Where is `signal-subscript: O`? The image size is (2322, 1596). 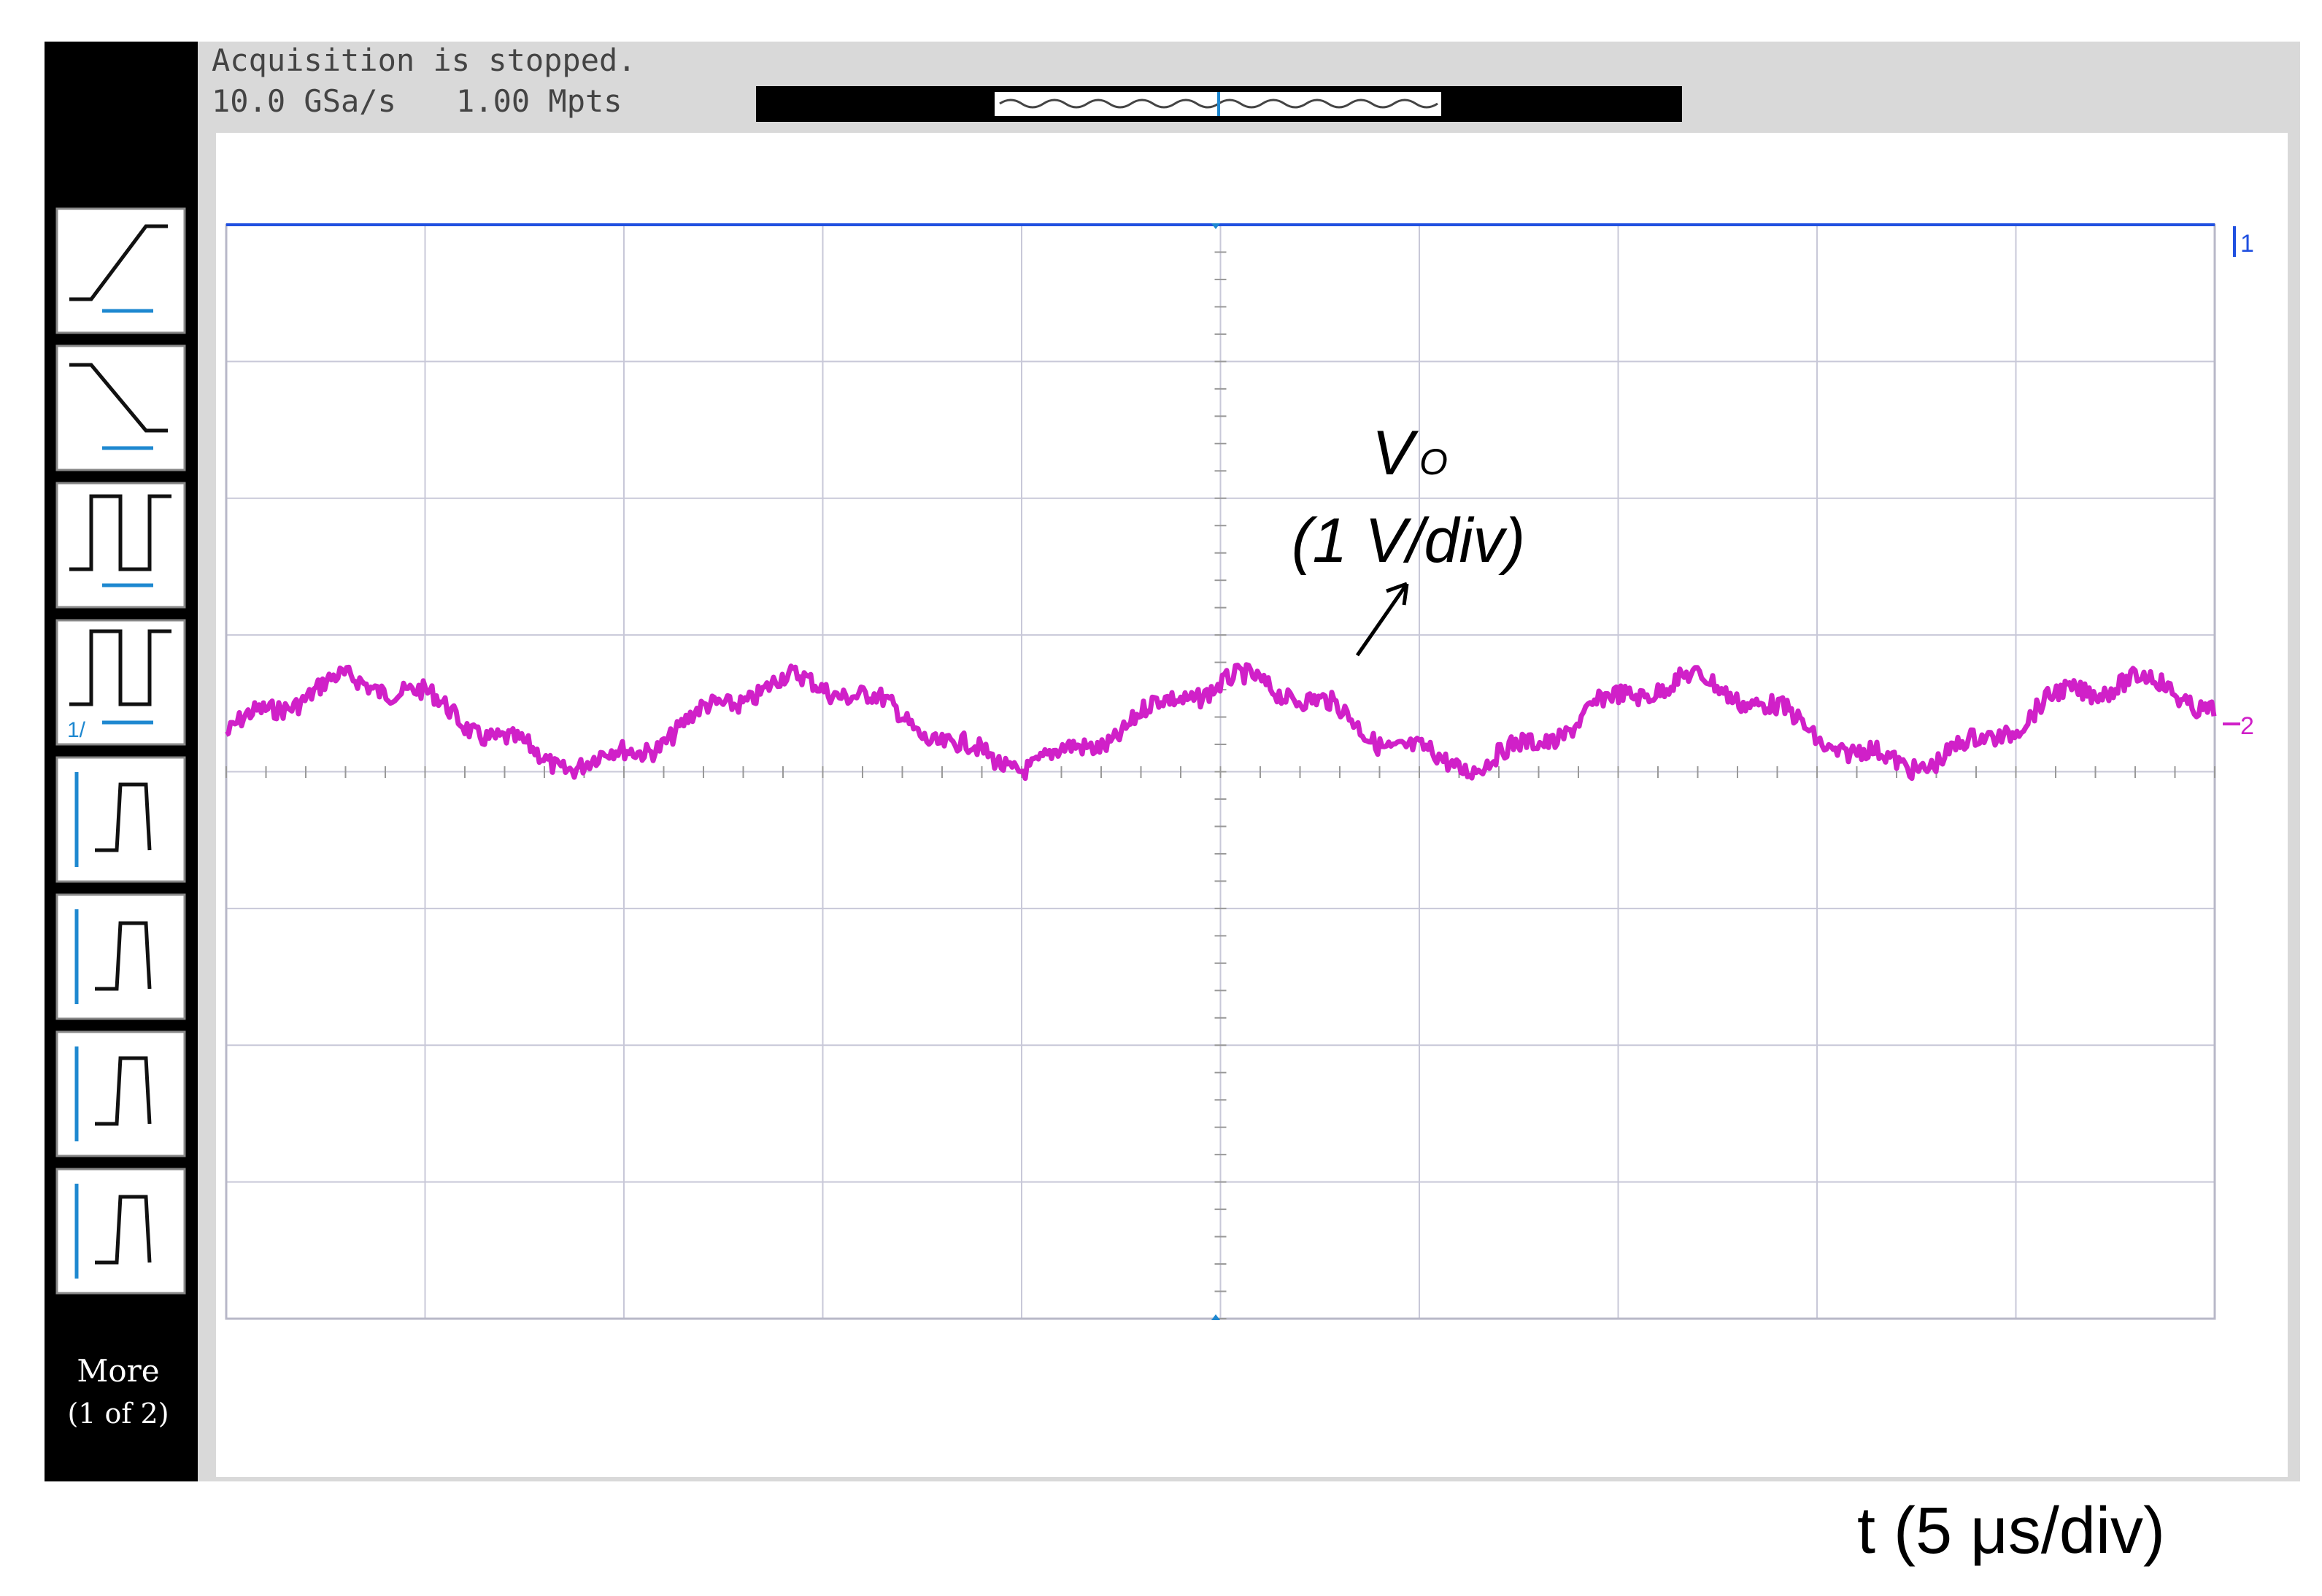
signal-subscript: O is located at coordinates (1433, 462).